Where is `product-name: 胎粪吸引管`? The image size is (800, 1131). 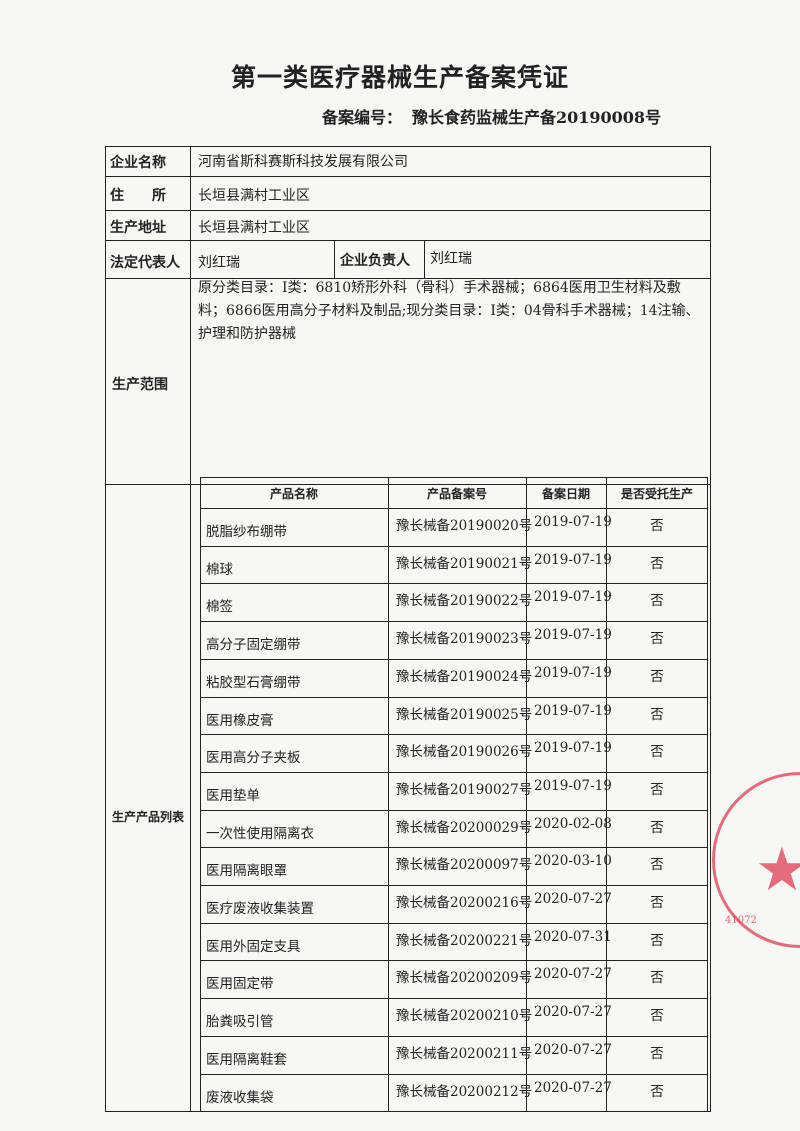 product-name: 胎粪吸引管 is located at coordinates (240, 1022).